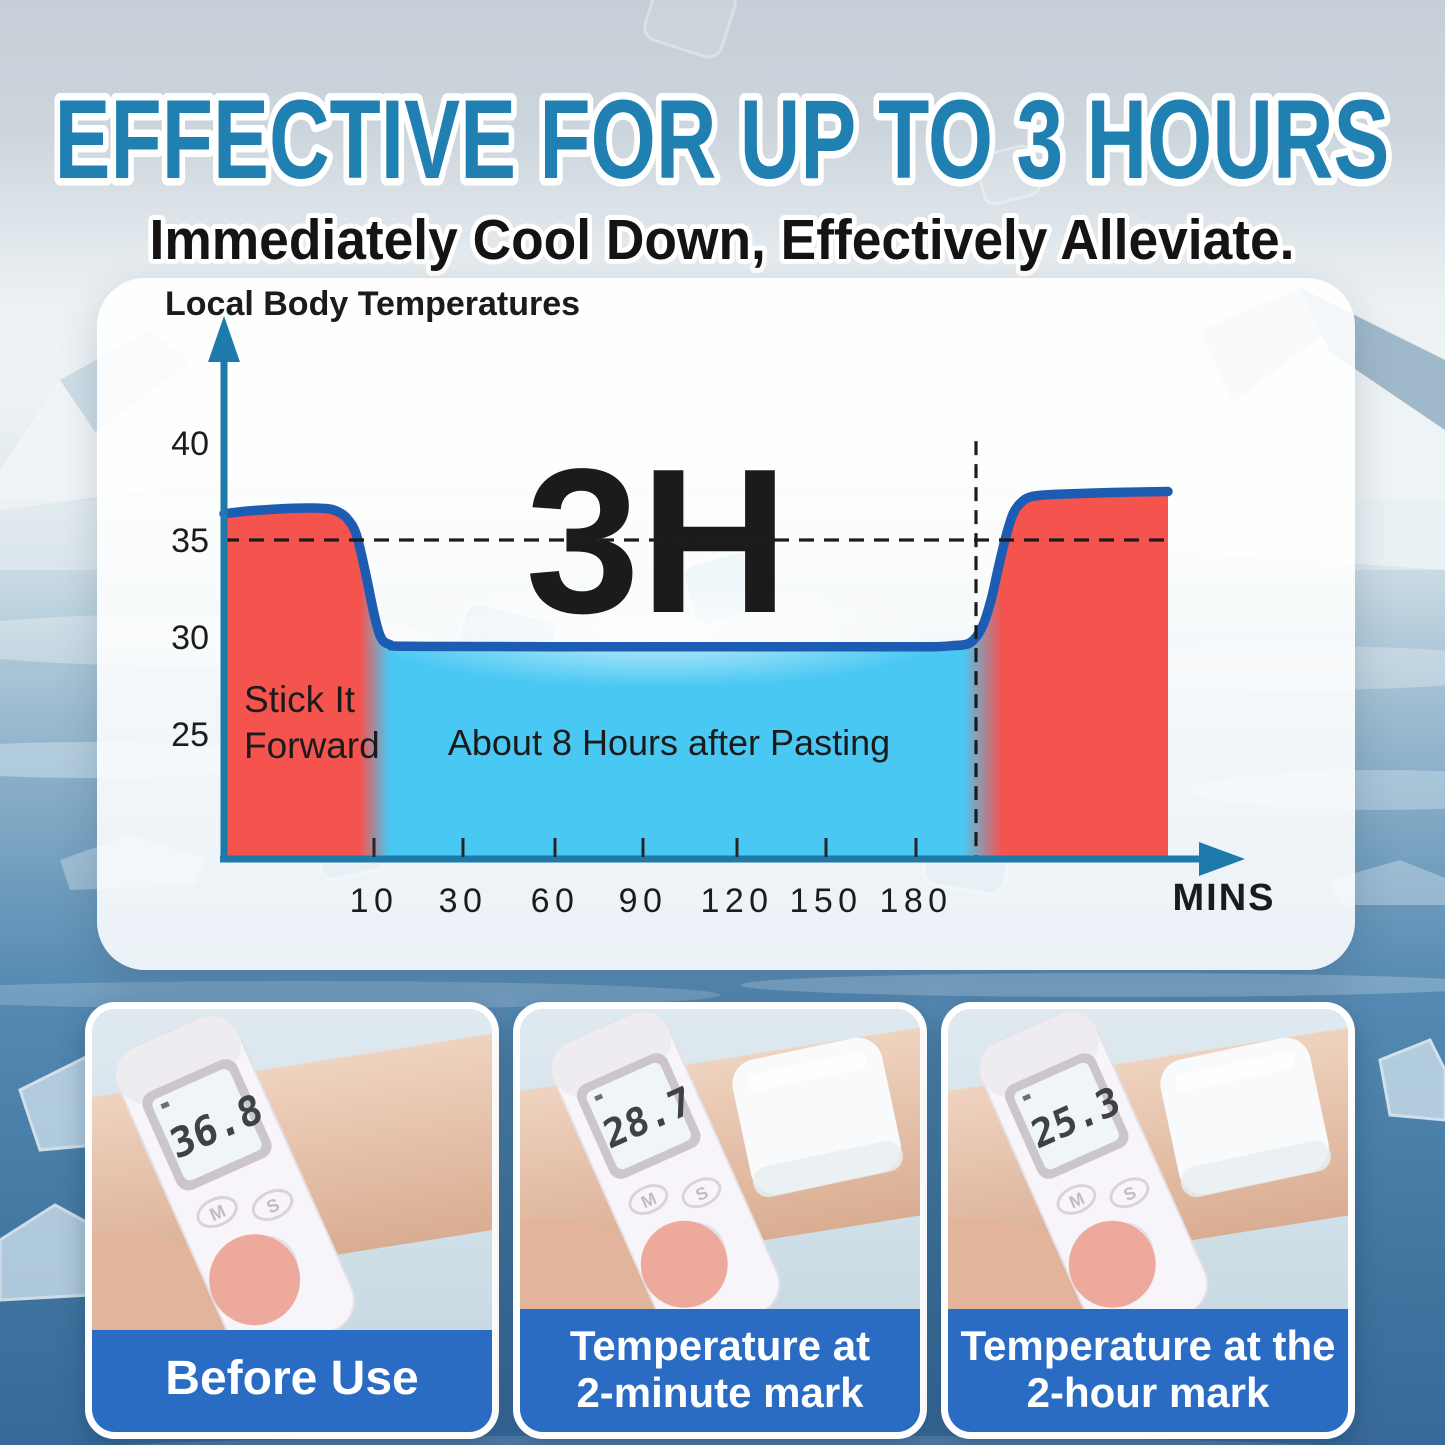  I want to click on x-tick-label: 150, so click(825, 901).